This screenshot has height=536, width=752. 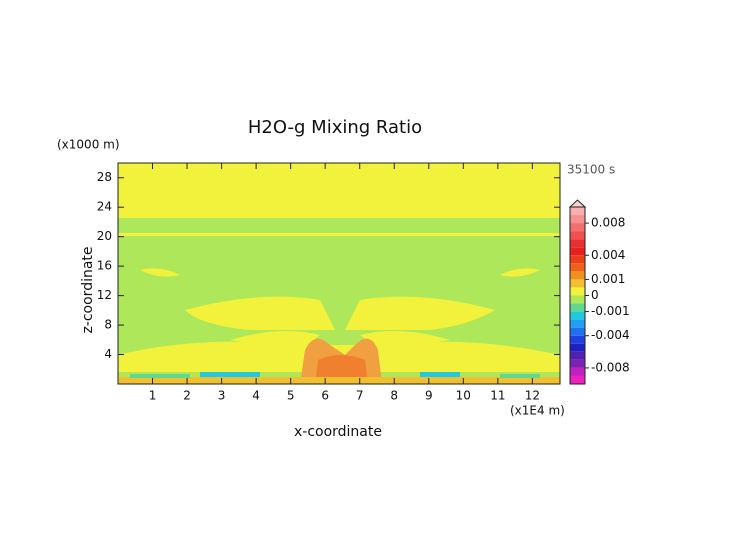 What do you see at coordinates (610, 367) in the screenshot?
I see `colorbar-tick-label: -0.008` at bounding box center [610, 367].